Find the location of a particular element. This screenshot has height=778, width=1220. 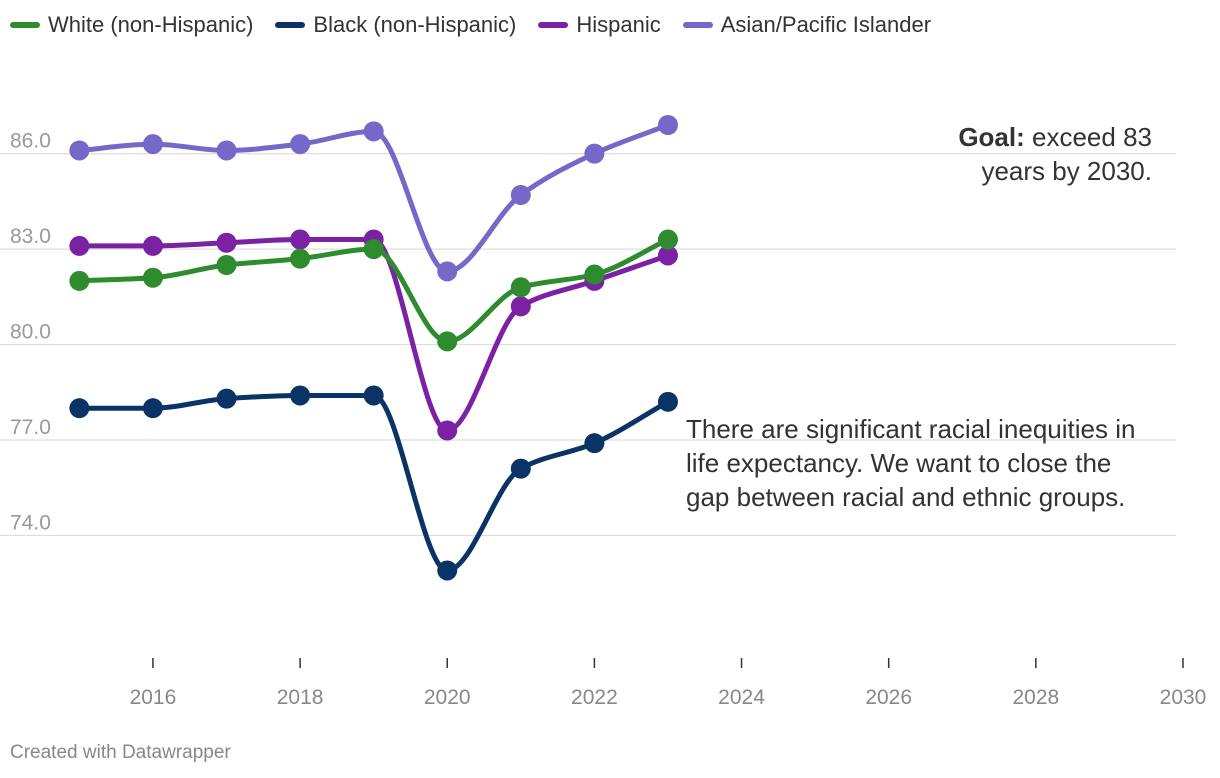

x-tick-label: 2022 is located at coordinates (594, 697).